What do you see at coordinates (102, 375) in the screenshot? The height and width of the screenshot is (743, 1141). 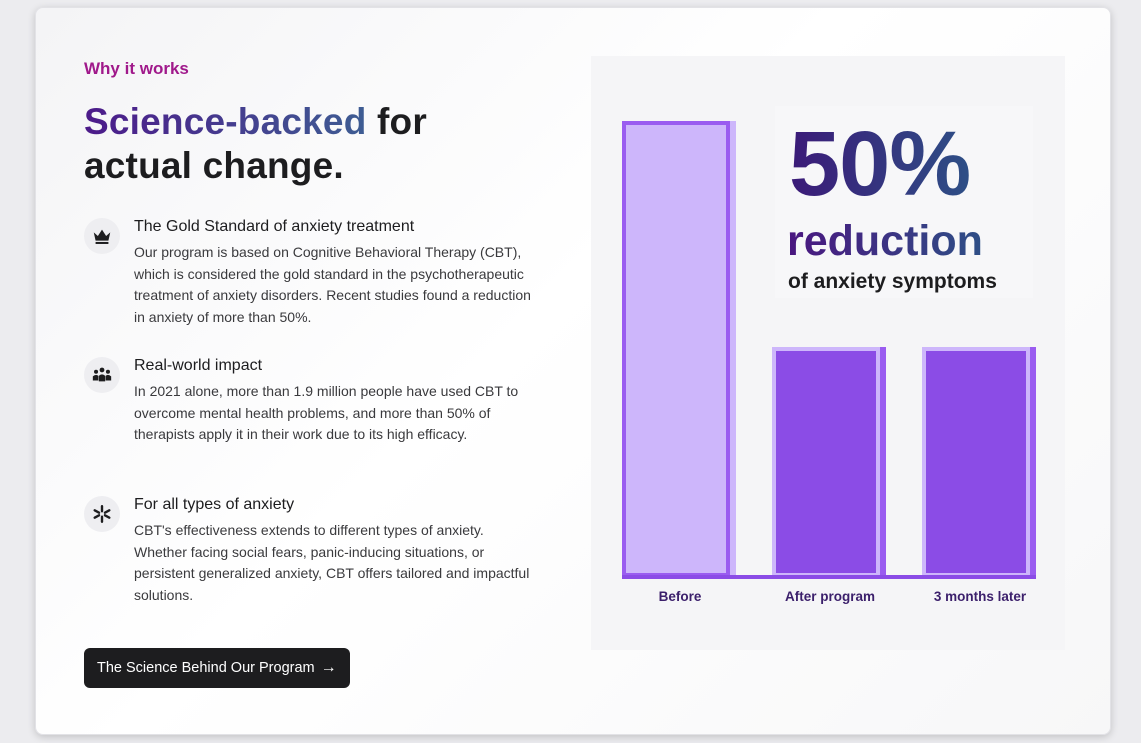 I see `people-group-icon` at bounding box center [102, 375].